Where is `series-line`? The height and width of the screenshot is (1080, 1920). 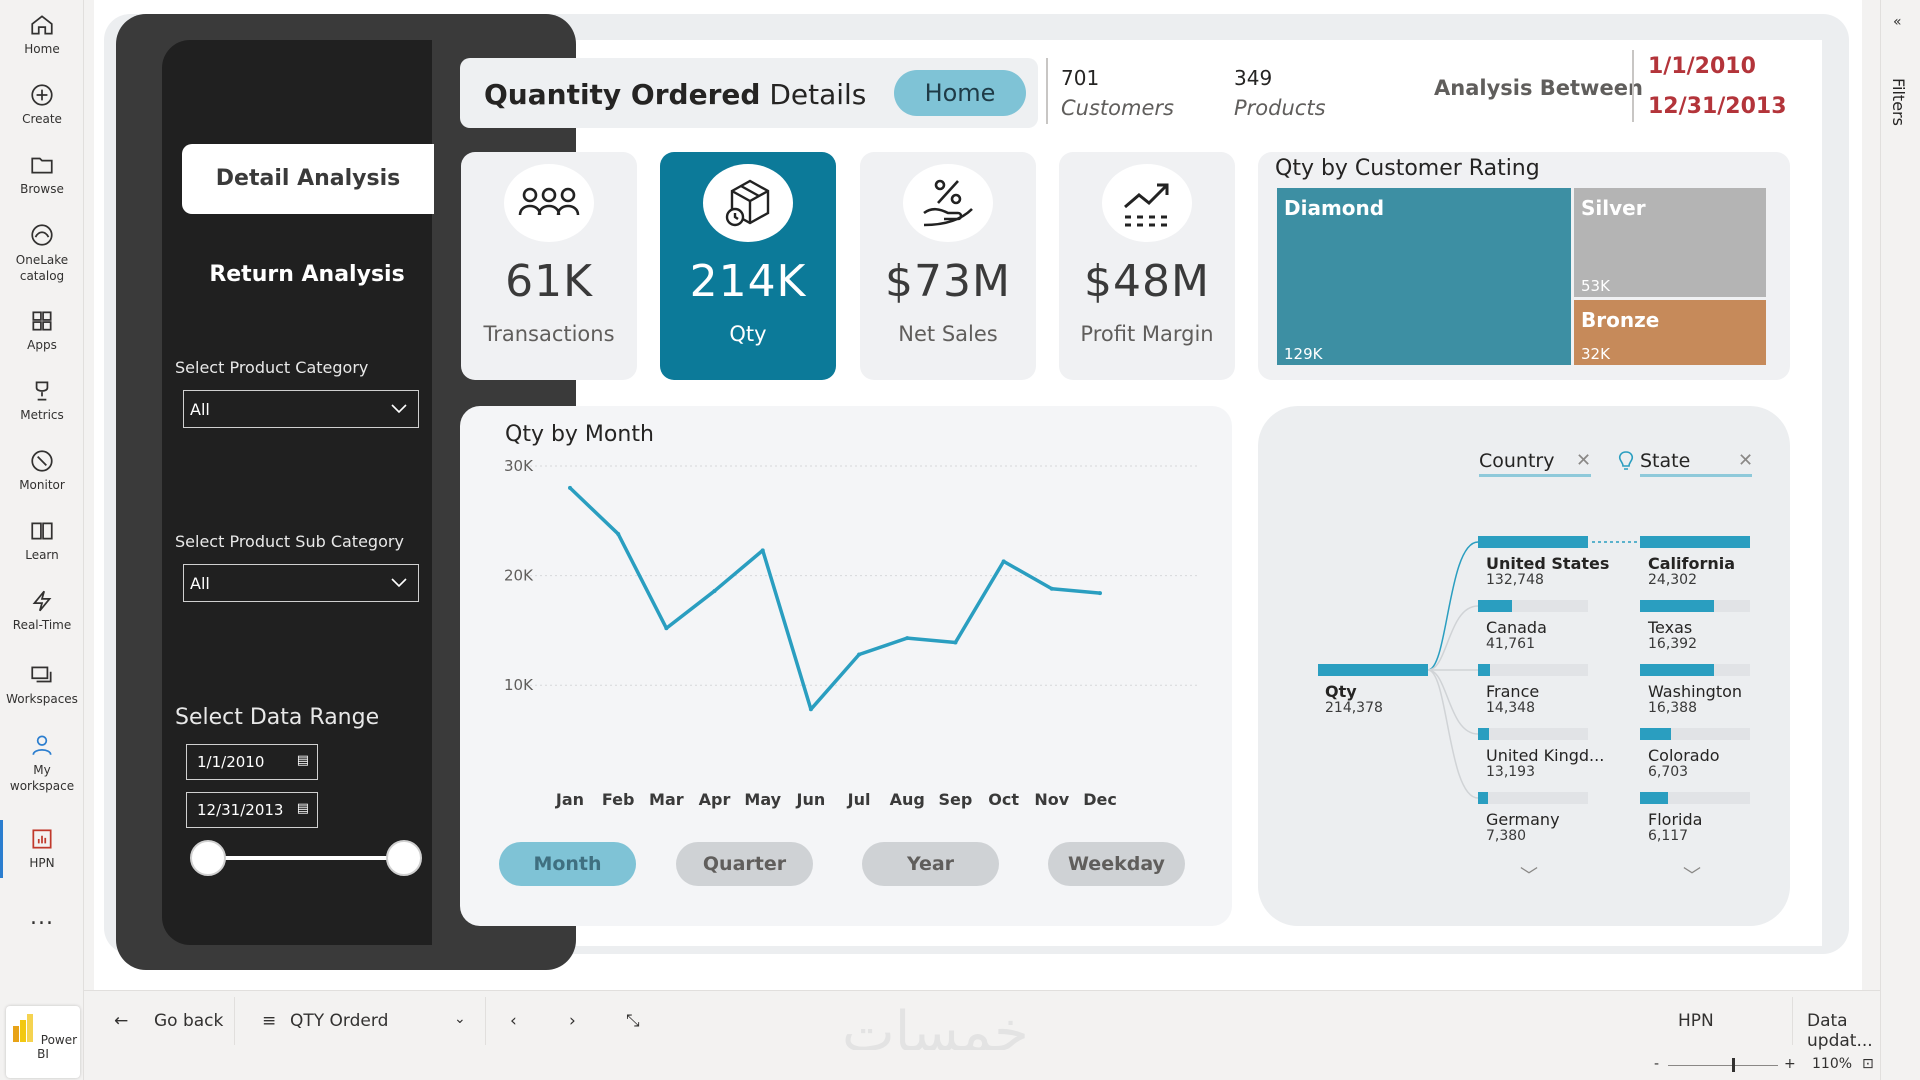
series-line is located at coordinates (834, 599).